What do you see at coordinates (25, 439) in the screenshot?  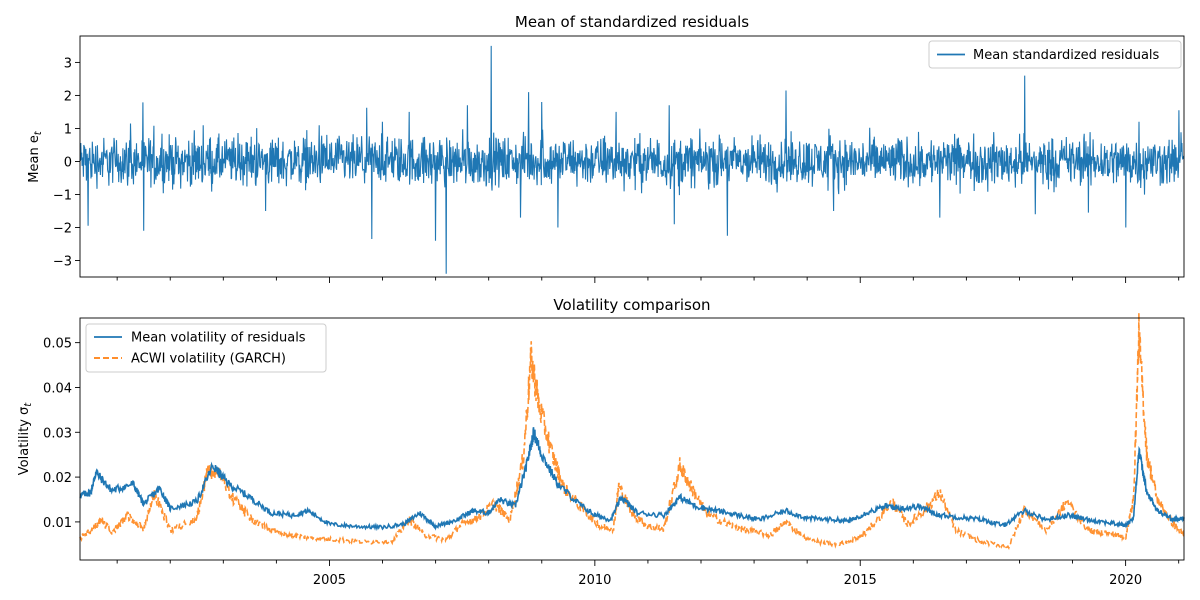 I see `volatility-y-axis-label: Volatility σt` at bounding box center [25, 439].